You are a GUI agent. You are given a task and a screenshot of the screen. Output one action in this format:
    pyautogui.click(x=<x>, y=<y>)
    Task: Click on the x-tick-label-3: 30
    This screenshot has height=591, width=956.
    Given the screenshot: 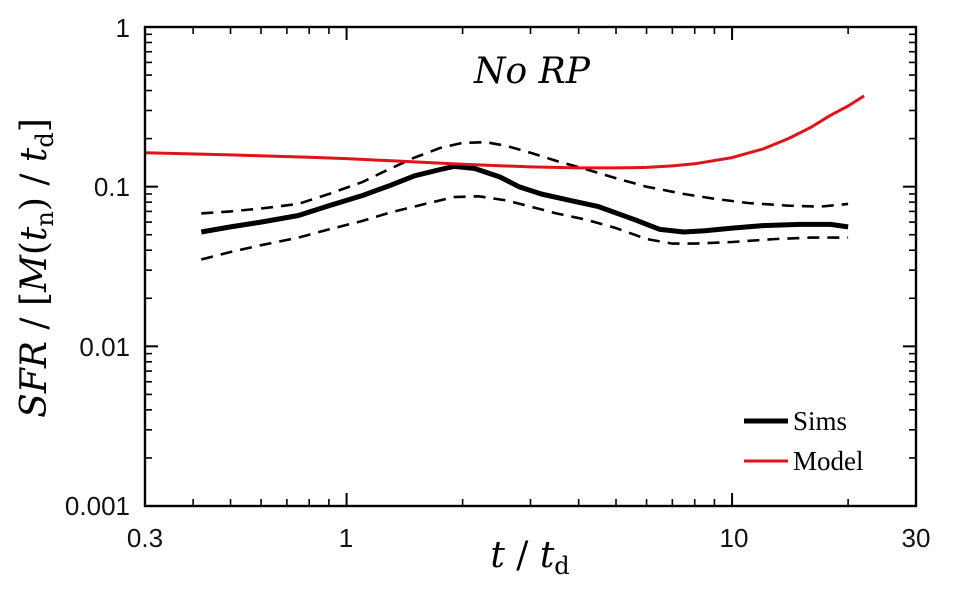 What is the action you would take?
    pyautogui.click(x=916, y=538)
    